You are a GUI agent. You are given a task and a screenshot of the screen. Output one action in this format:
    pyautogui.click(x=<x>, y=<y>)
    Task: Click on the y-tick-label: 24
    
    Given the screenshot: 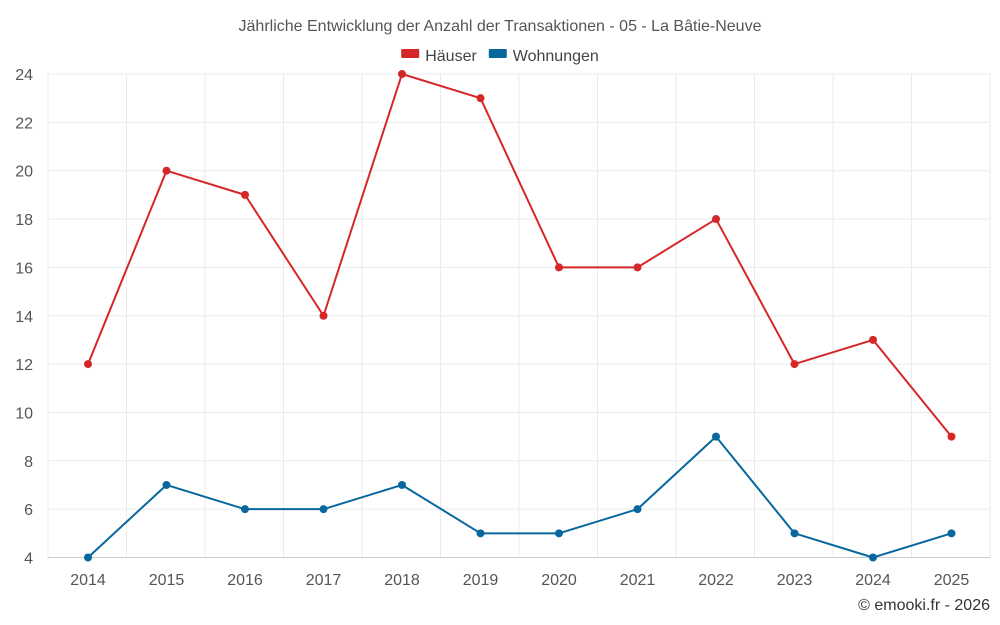 What is the action you would take?
    pyautogui.click(x=24, y=75)
    